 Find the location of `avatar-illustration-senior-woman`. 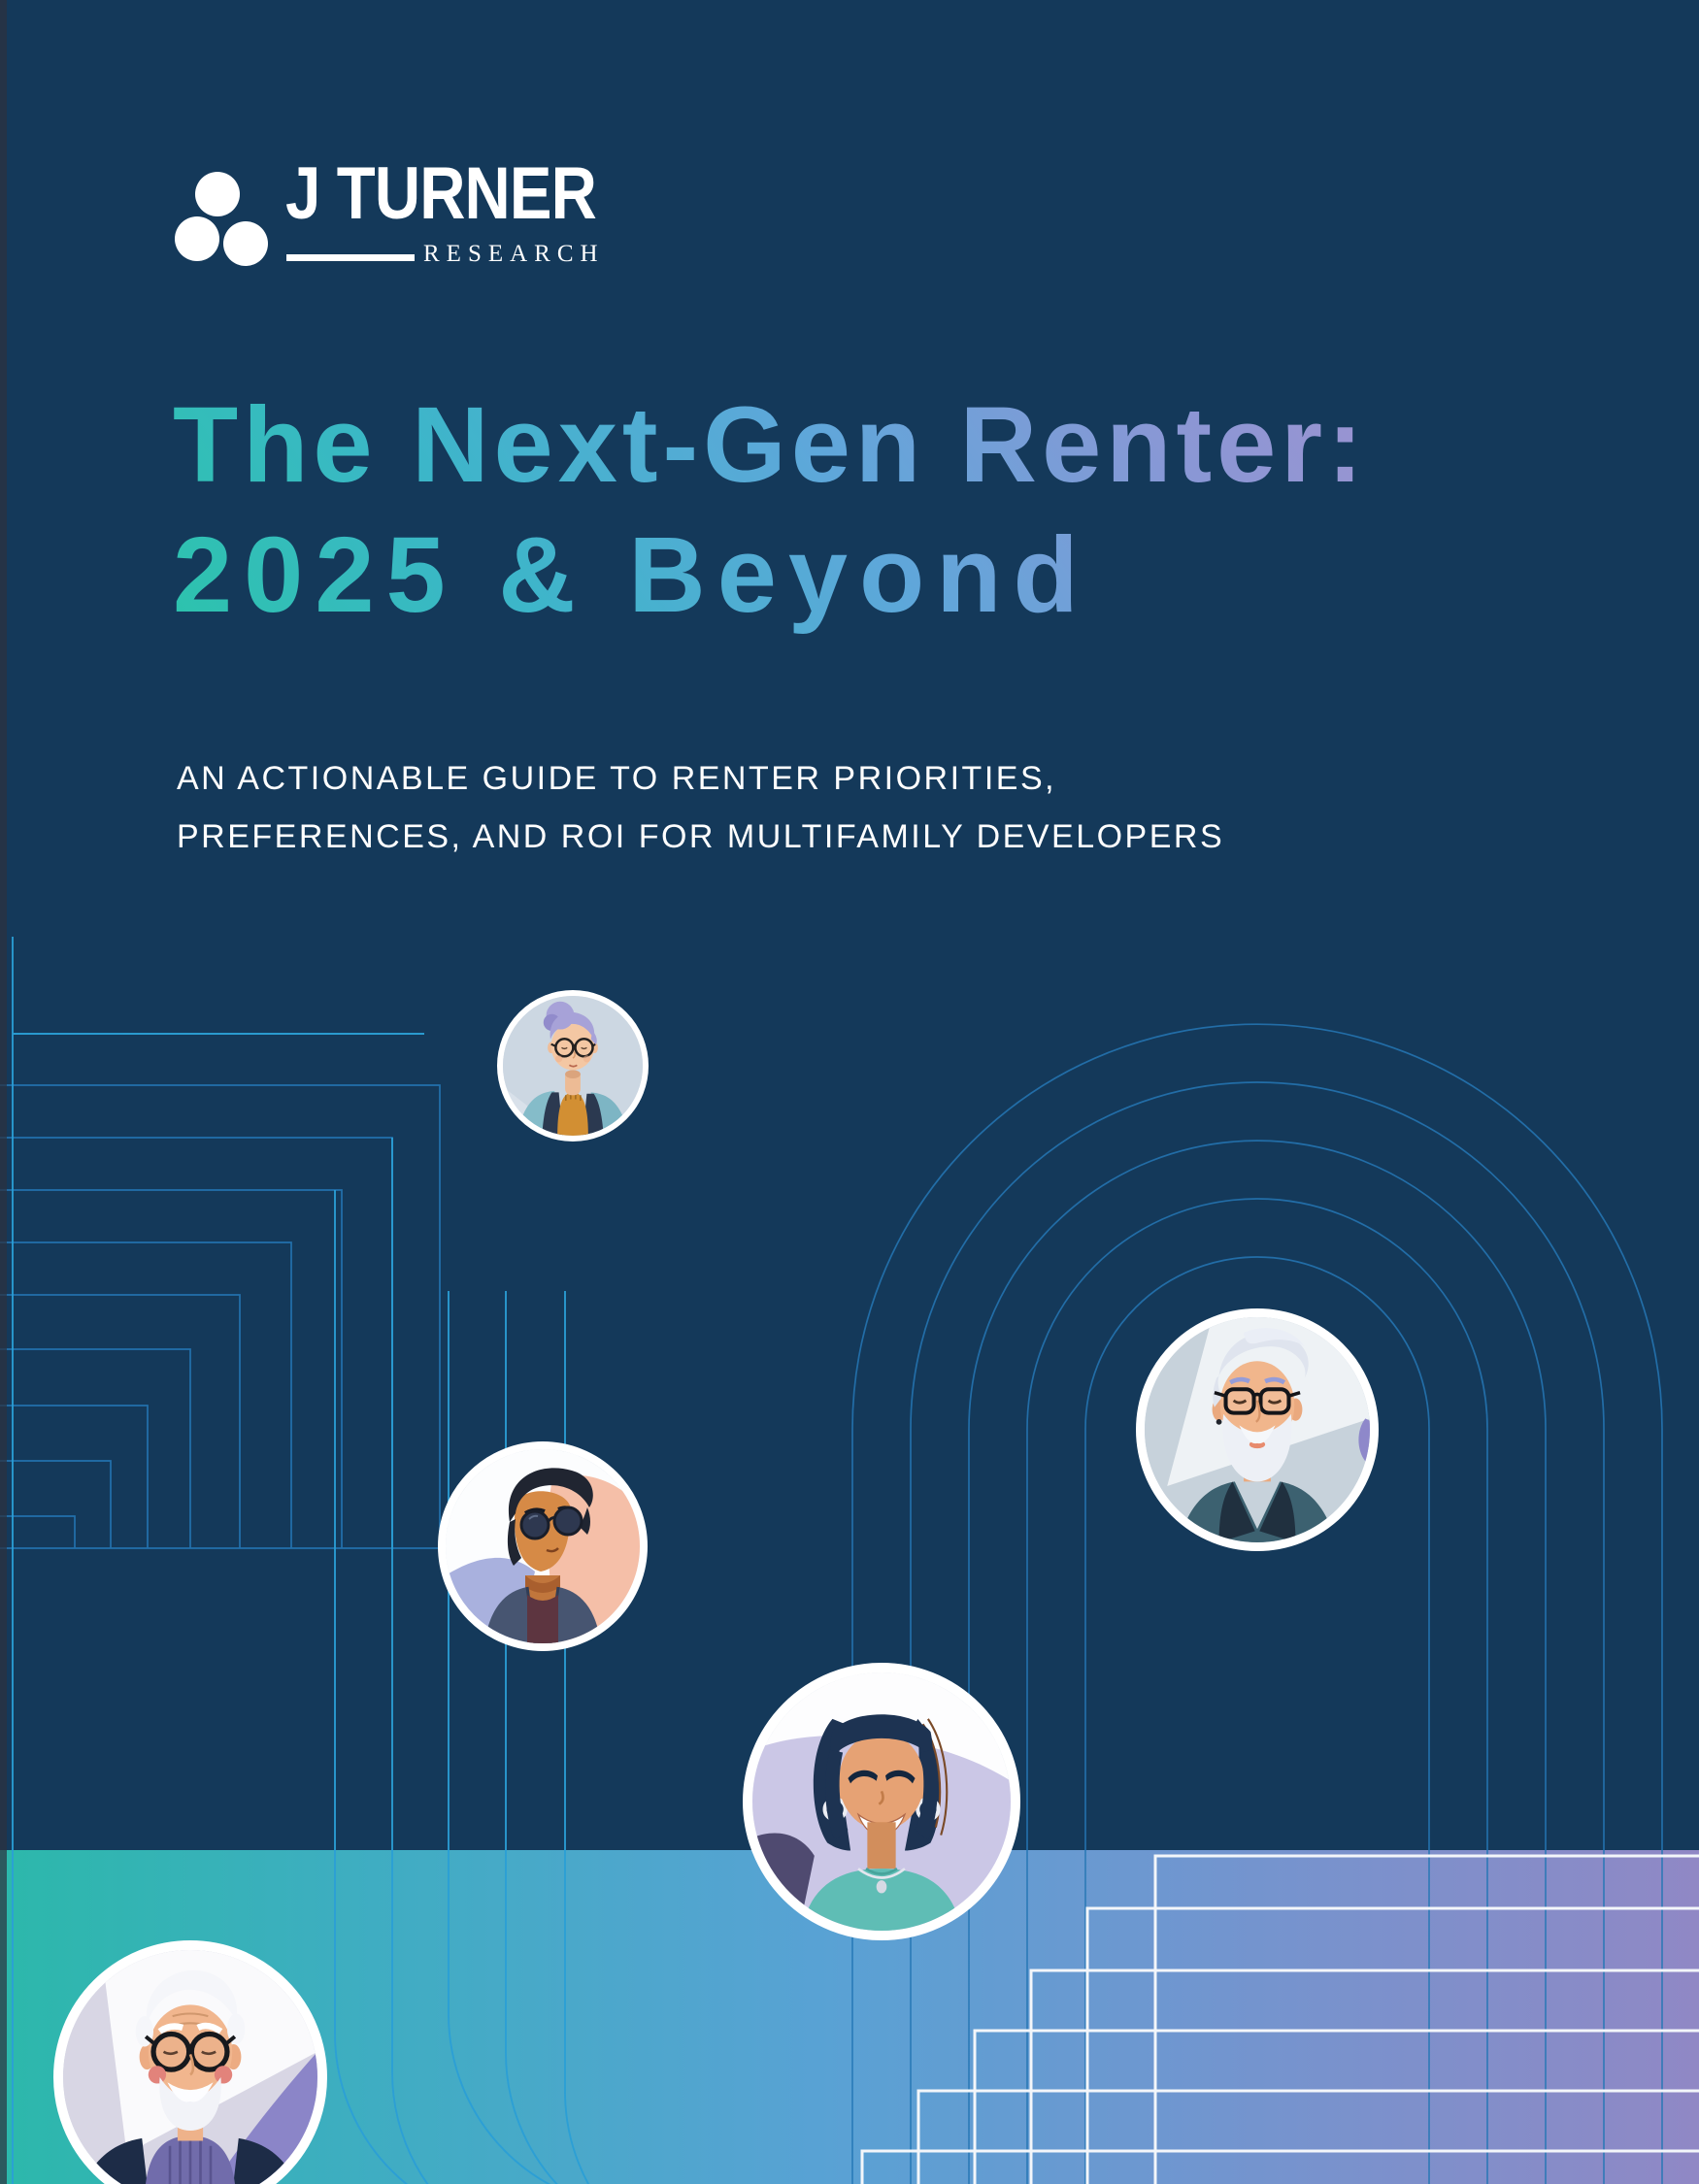

avatar-illustration-senior-woman is located at coordinates (573, 1066).